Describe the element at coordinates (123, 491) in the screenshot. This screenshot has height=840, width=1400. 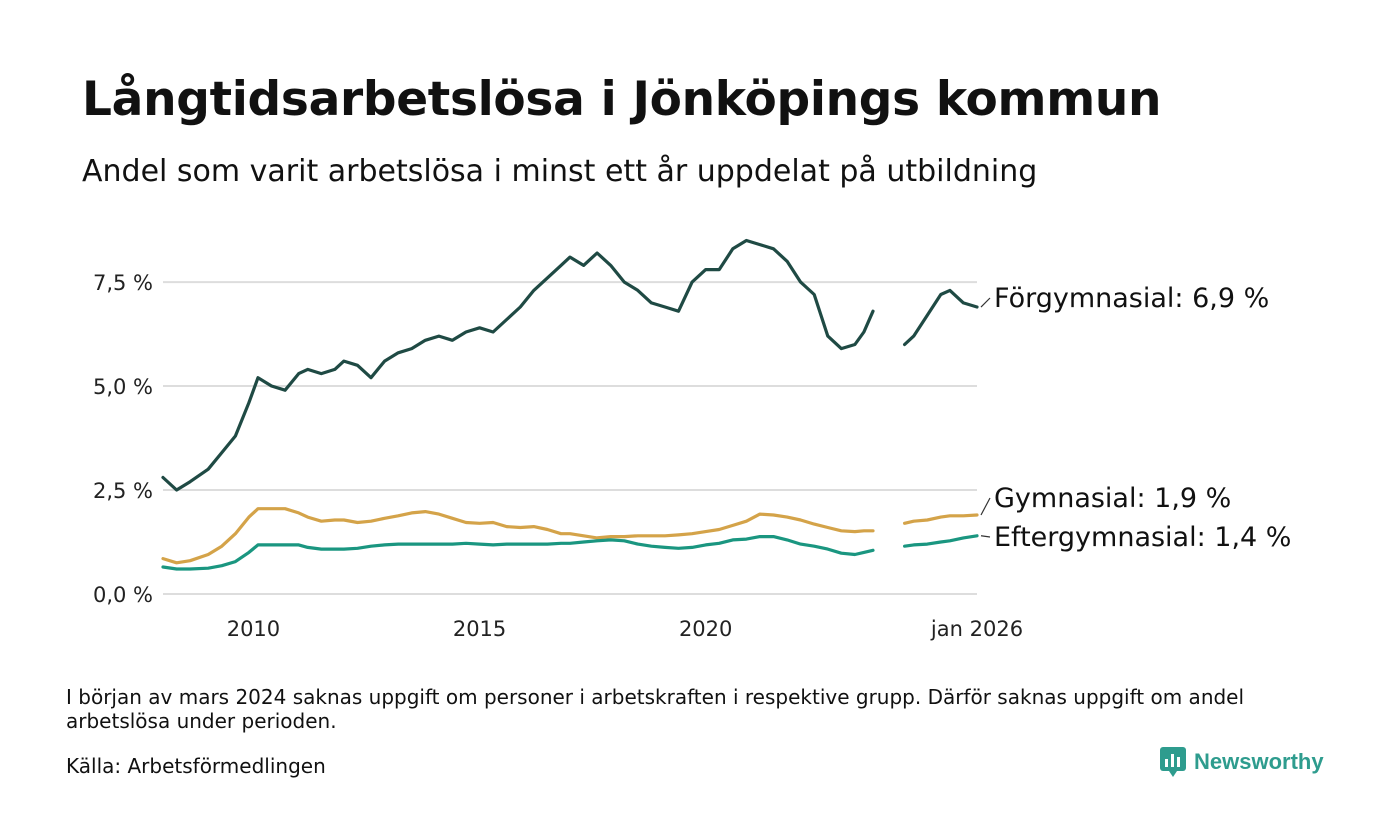
I see `y-tick-label: 2,5 %` at that location.